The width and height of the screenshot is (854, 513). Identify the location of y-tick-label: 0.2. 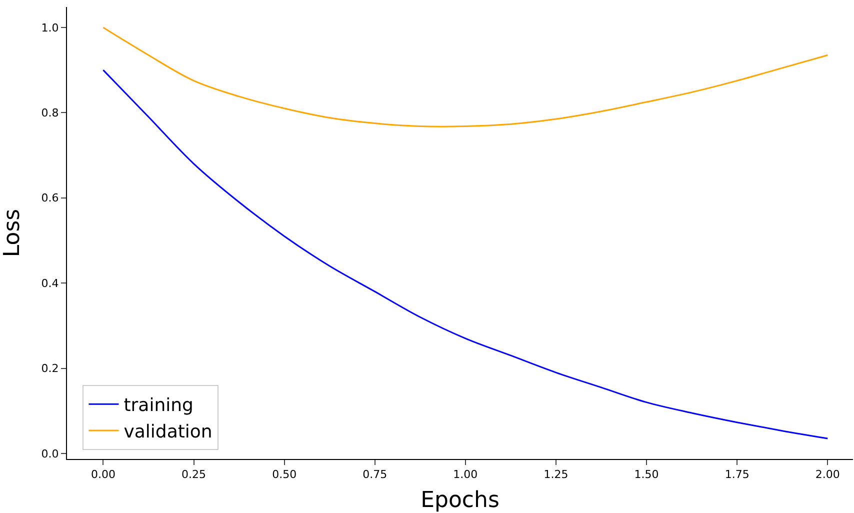
(50, 369).